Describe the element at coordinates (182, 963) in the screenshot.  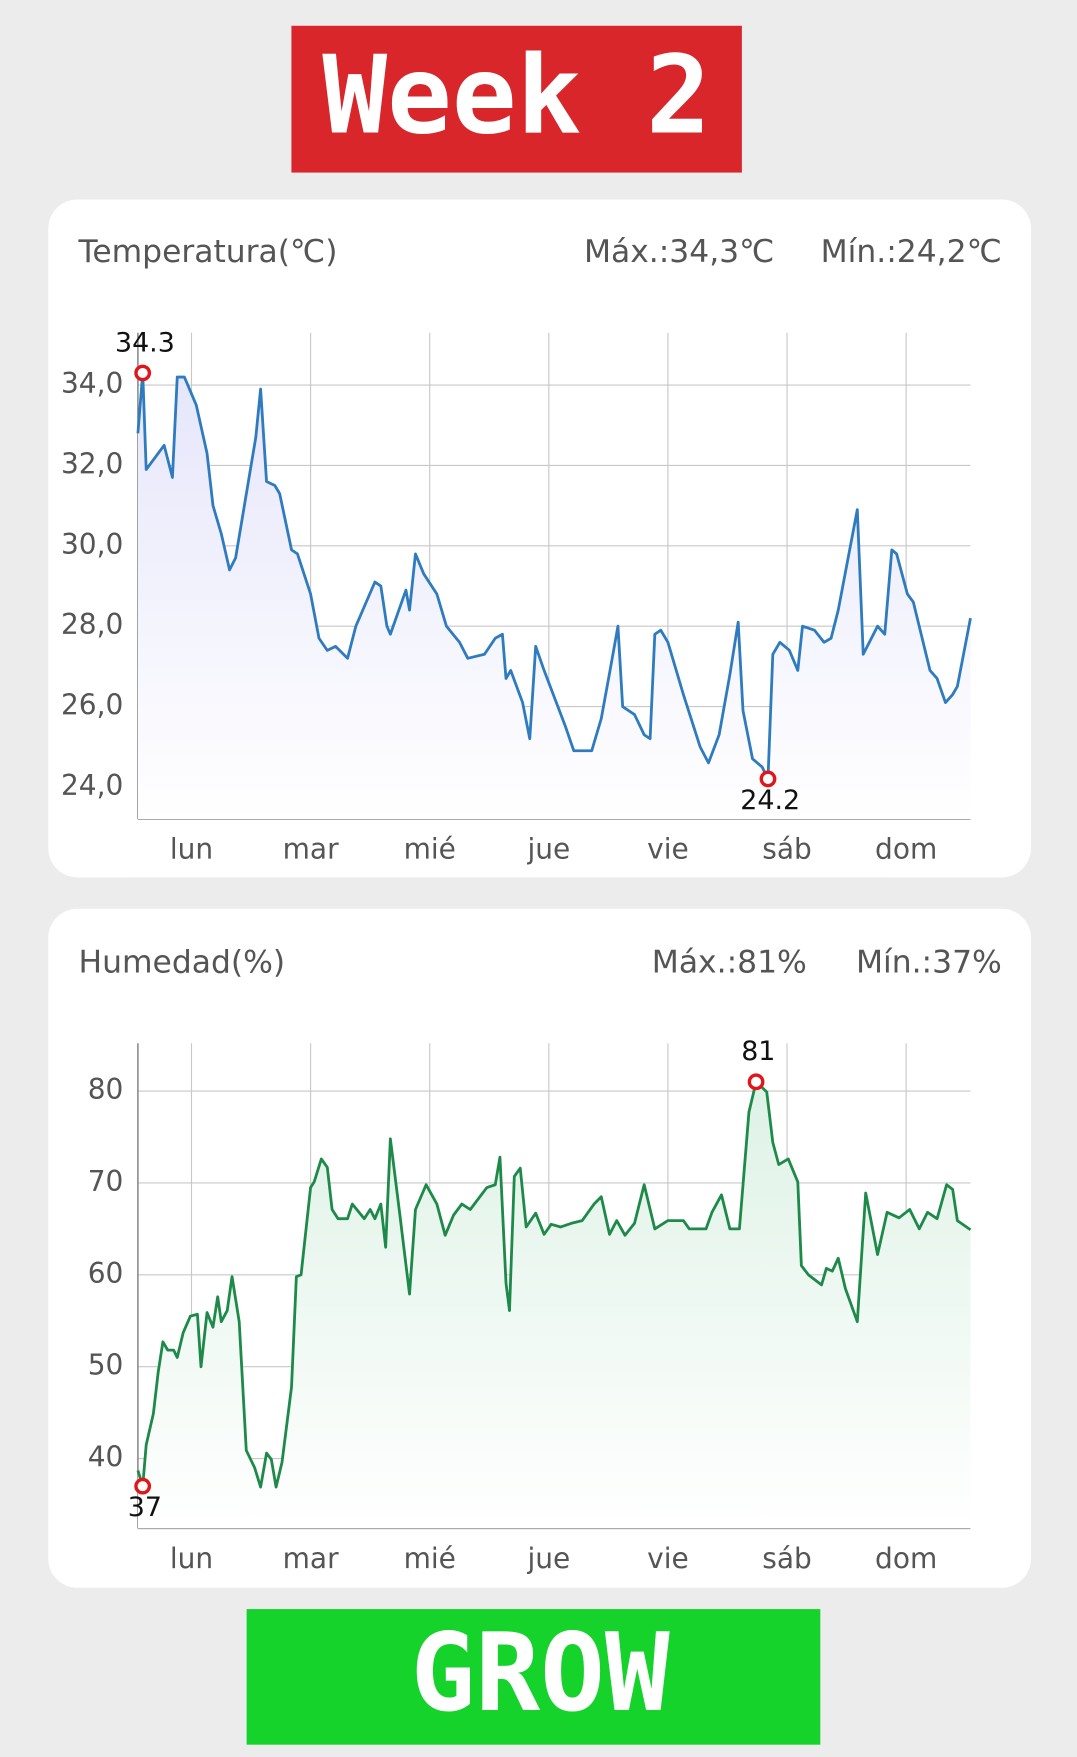
I see `chart-title: Humedad(%)` at that location.